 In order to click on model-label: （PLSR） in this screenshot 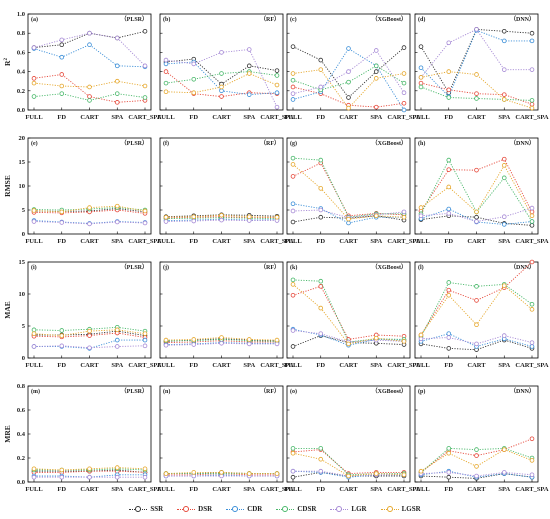, I will do `click(134, 19)`.